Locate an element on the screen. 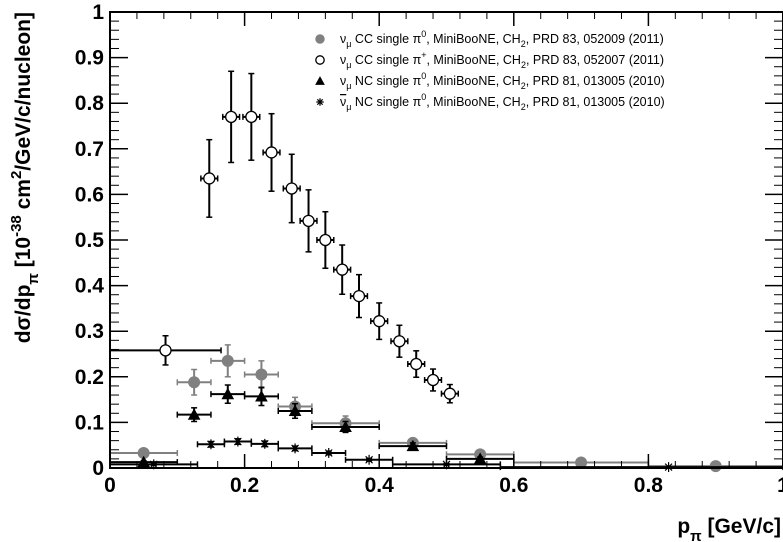 The height and width of the screenshot is (542, 783). y-tick-label: 0.9 is located at coordinates (89, 58).